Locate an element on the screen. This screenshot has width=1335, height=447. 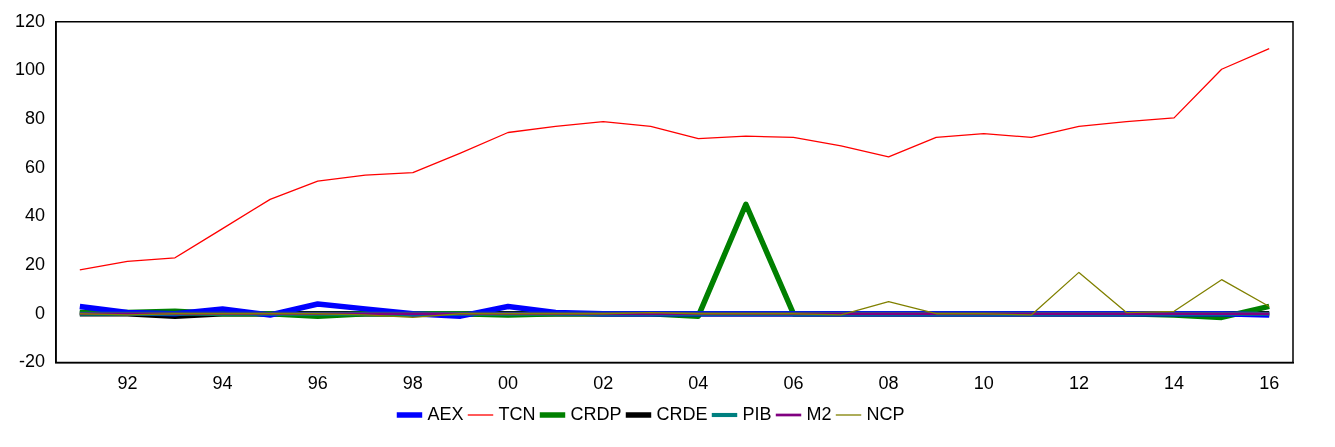
x-tick-label: 16 is located at coordinates (1269, 383).